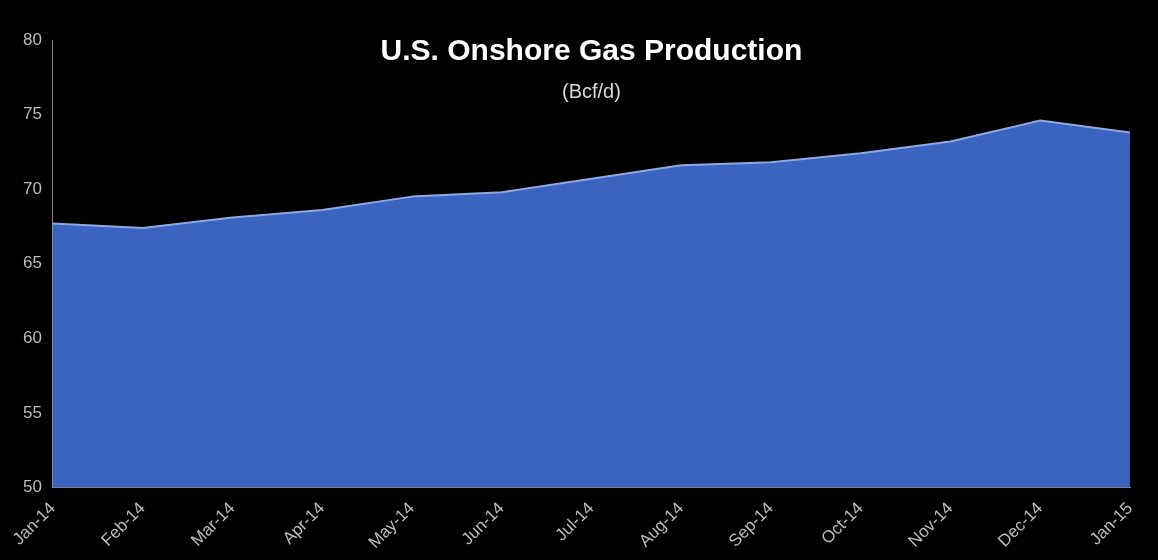 Image resolution: width=1158 pixels, height=560 pixels. Describe the element at coordinates (32, 338) in the screenshot. I see `y-tick-label: 60` at that location.